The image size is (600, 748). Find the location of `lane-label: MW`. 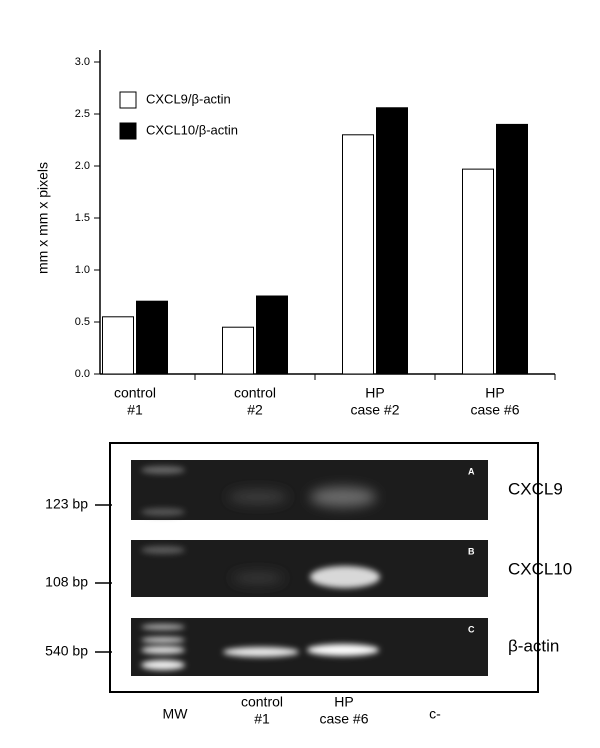

lane-label: MW is located at coordinates (176, 714).